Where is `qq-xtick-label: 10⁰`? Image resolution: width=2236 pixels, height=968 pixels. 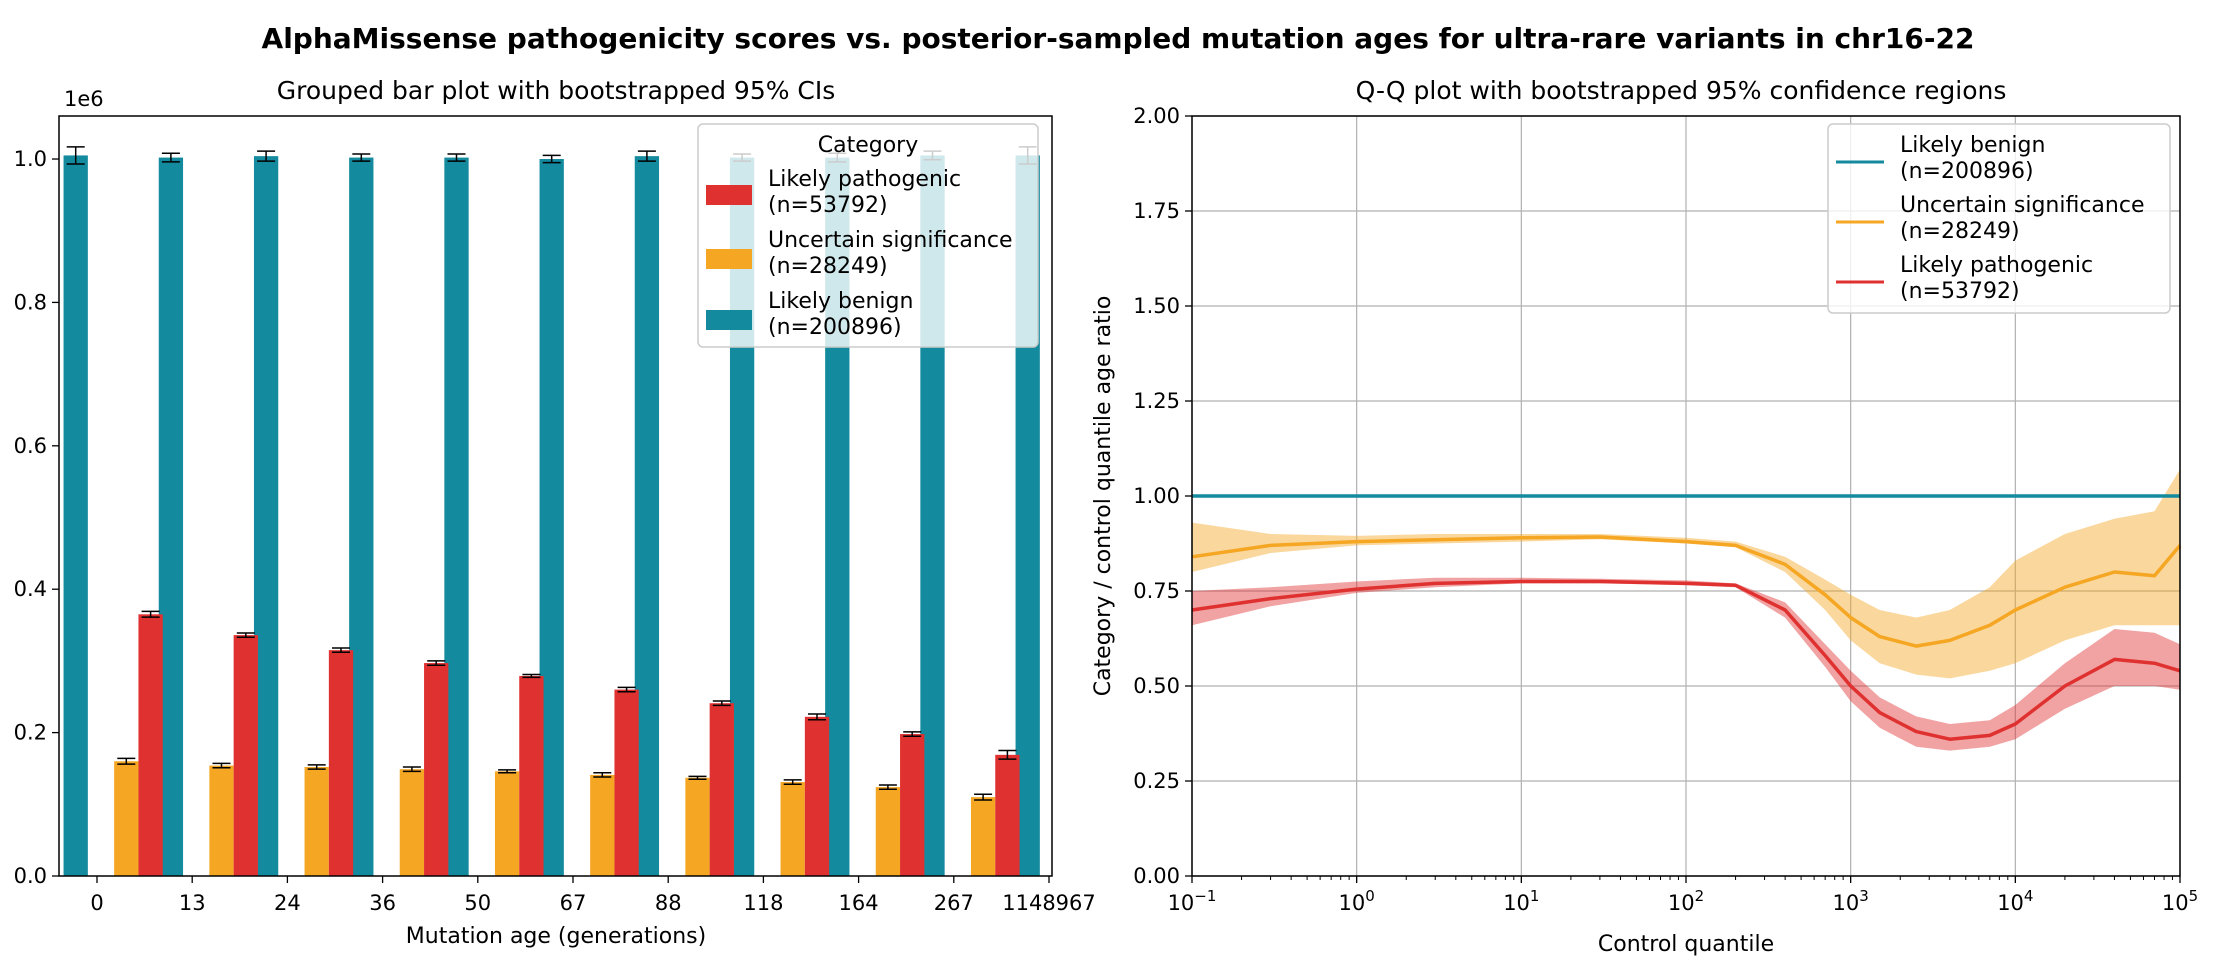
qq-xtick-label: 10⁰ is located at coordinates (1357, 901).